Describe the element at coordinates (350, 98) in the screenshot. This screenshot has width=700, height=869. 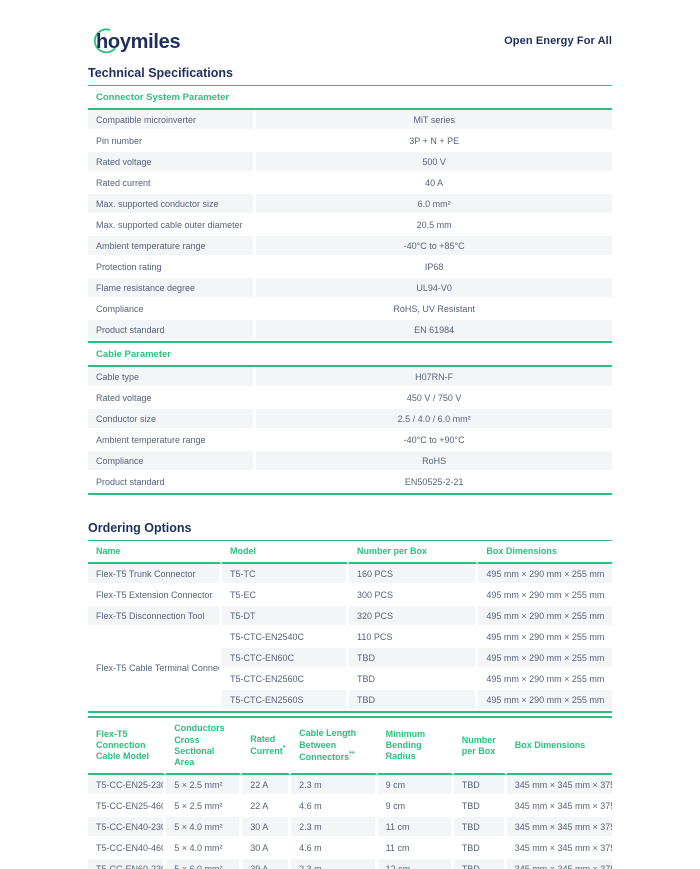
I see `spec-section-title: Connector System Parameter` at that location.